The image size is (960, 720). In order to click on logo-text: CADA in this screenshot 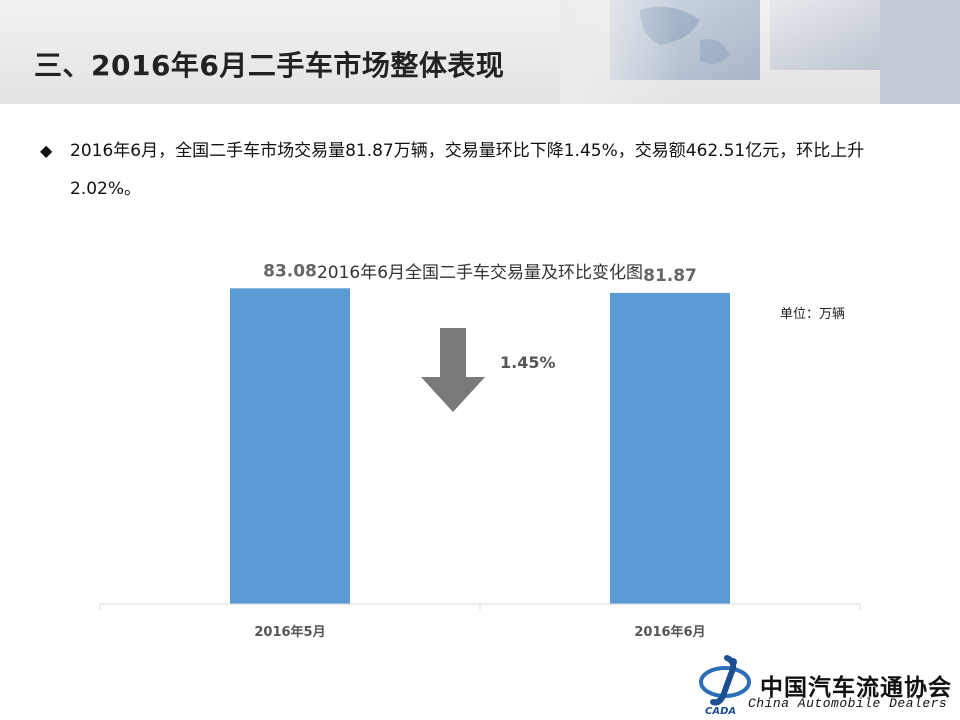, I will do `click(720, 711)`.